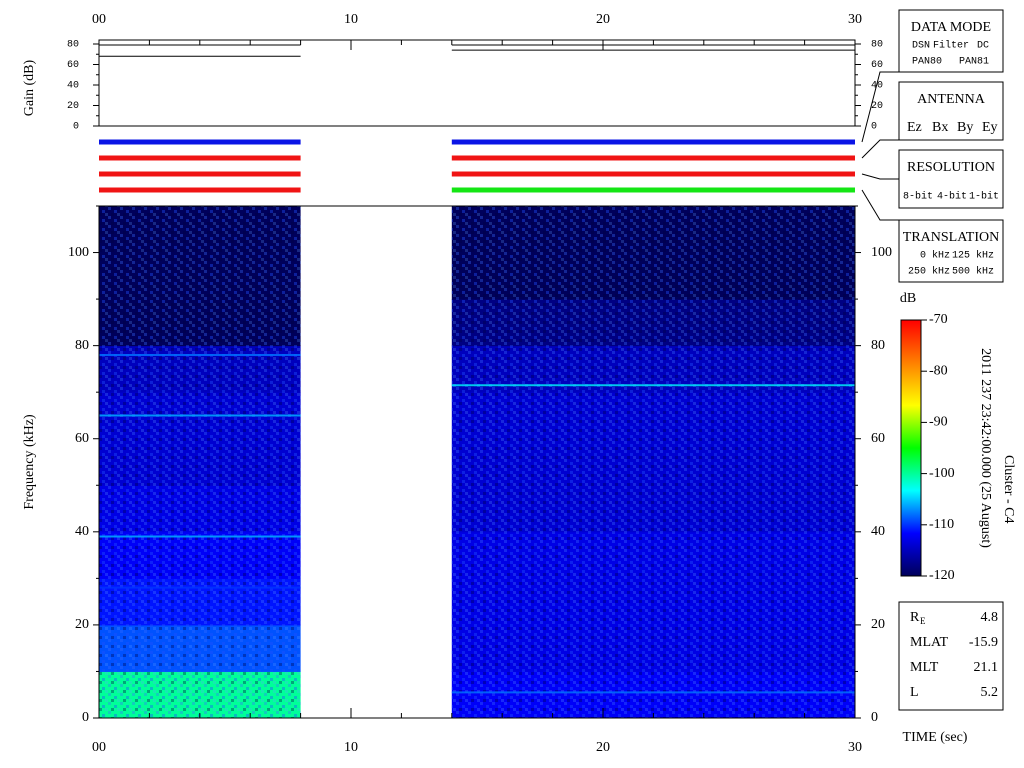 The height and width of the screenshot is (768, 1024). I want to click on orbit-label: R, so click(915, 617).